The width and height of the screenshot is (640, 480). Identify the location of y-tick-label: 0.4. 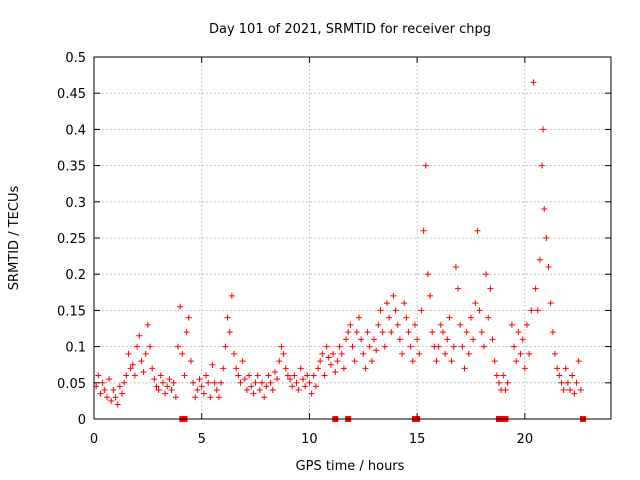
(75, 130).